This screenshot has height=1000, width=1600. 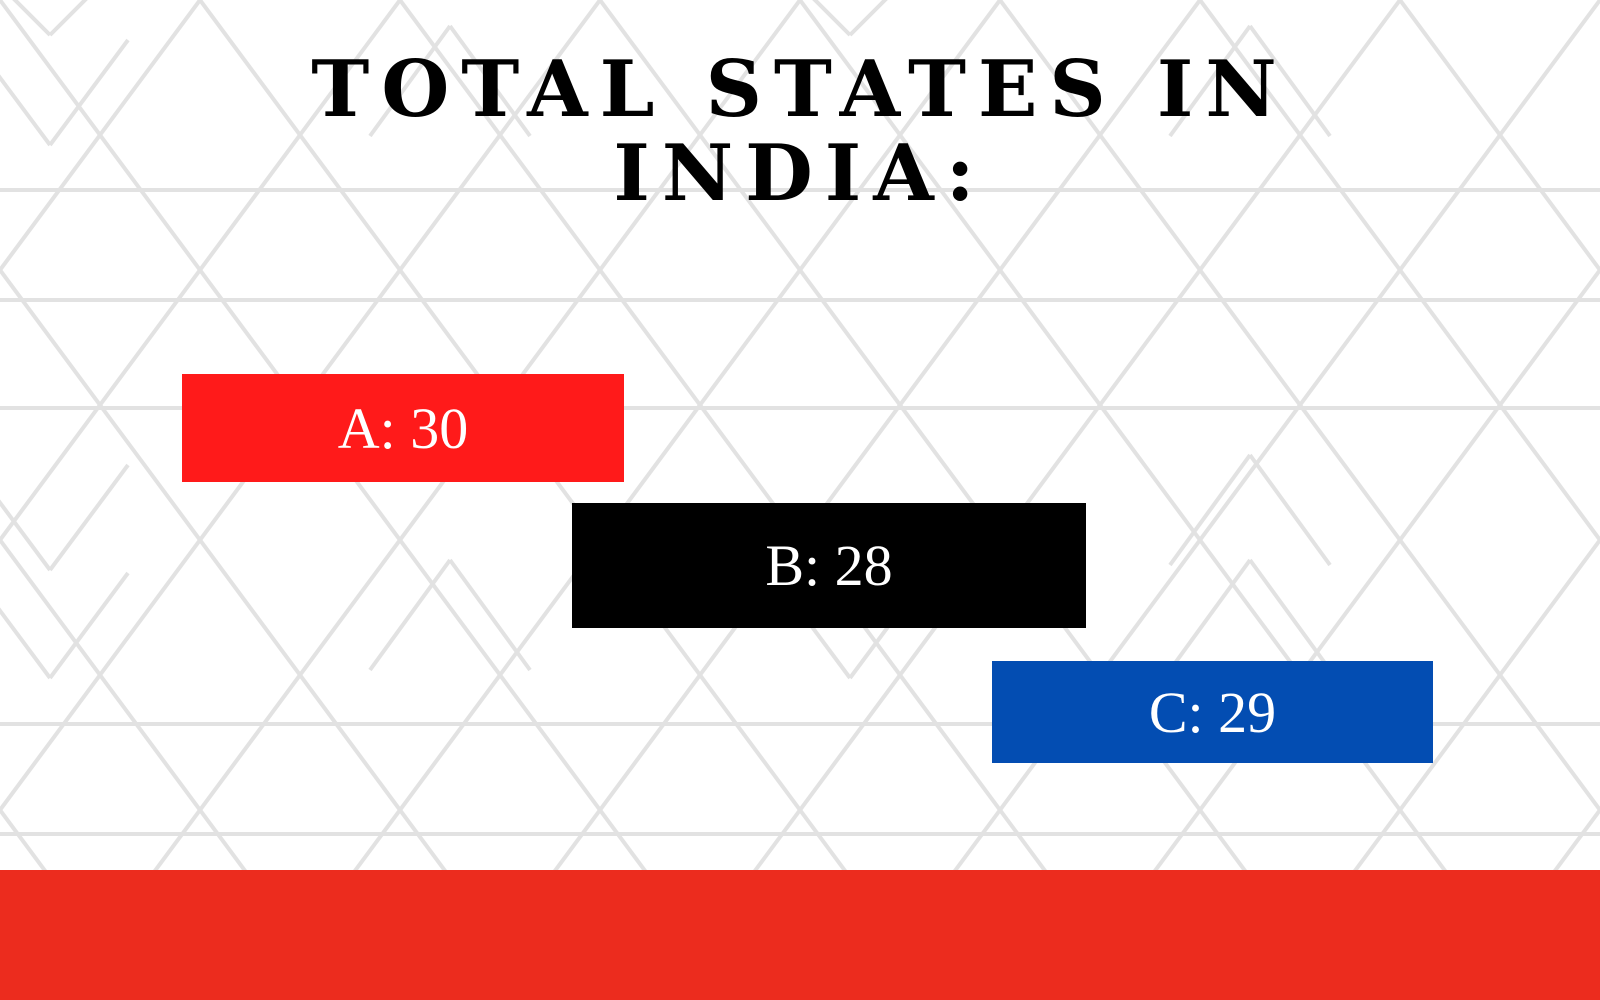 I want to click on option-c-button: C: 29, so click(x=1212, y=712).